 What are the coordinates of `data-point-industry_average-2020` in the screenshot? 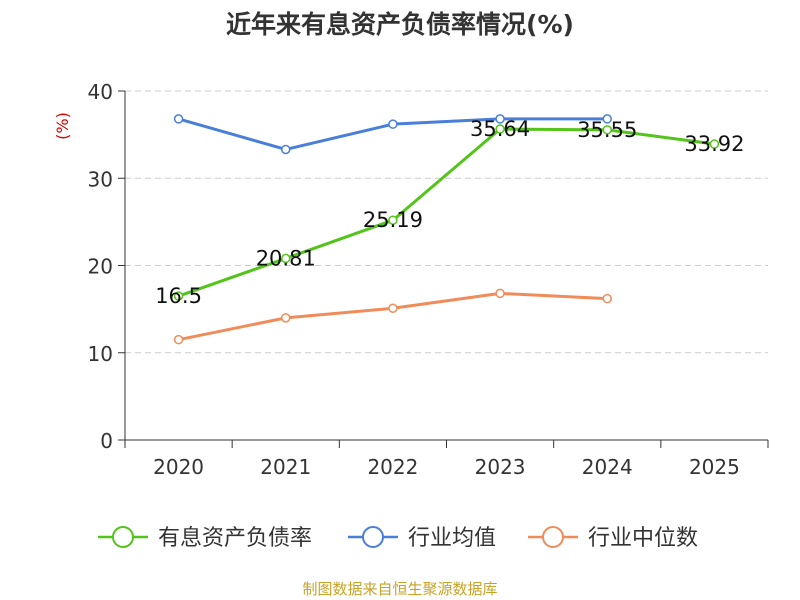 It's located at (178, 119).